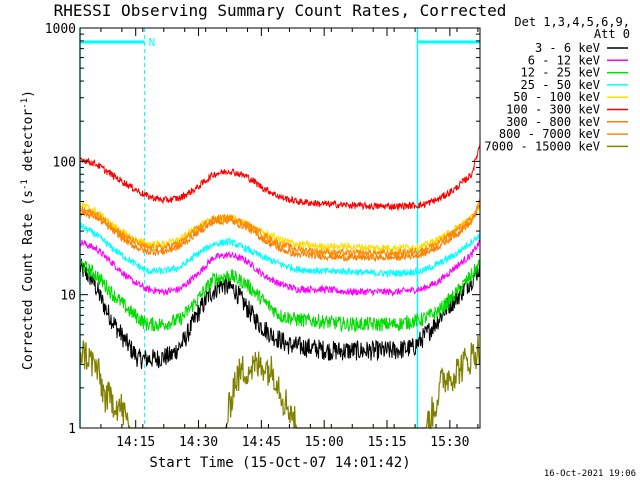  Describe the element at coordinates (567, 48) in the screenshot. I see `legend-label: 3 - 6 keV` at that location.